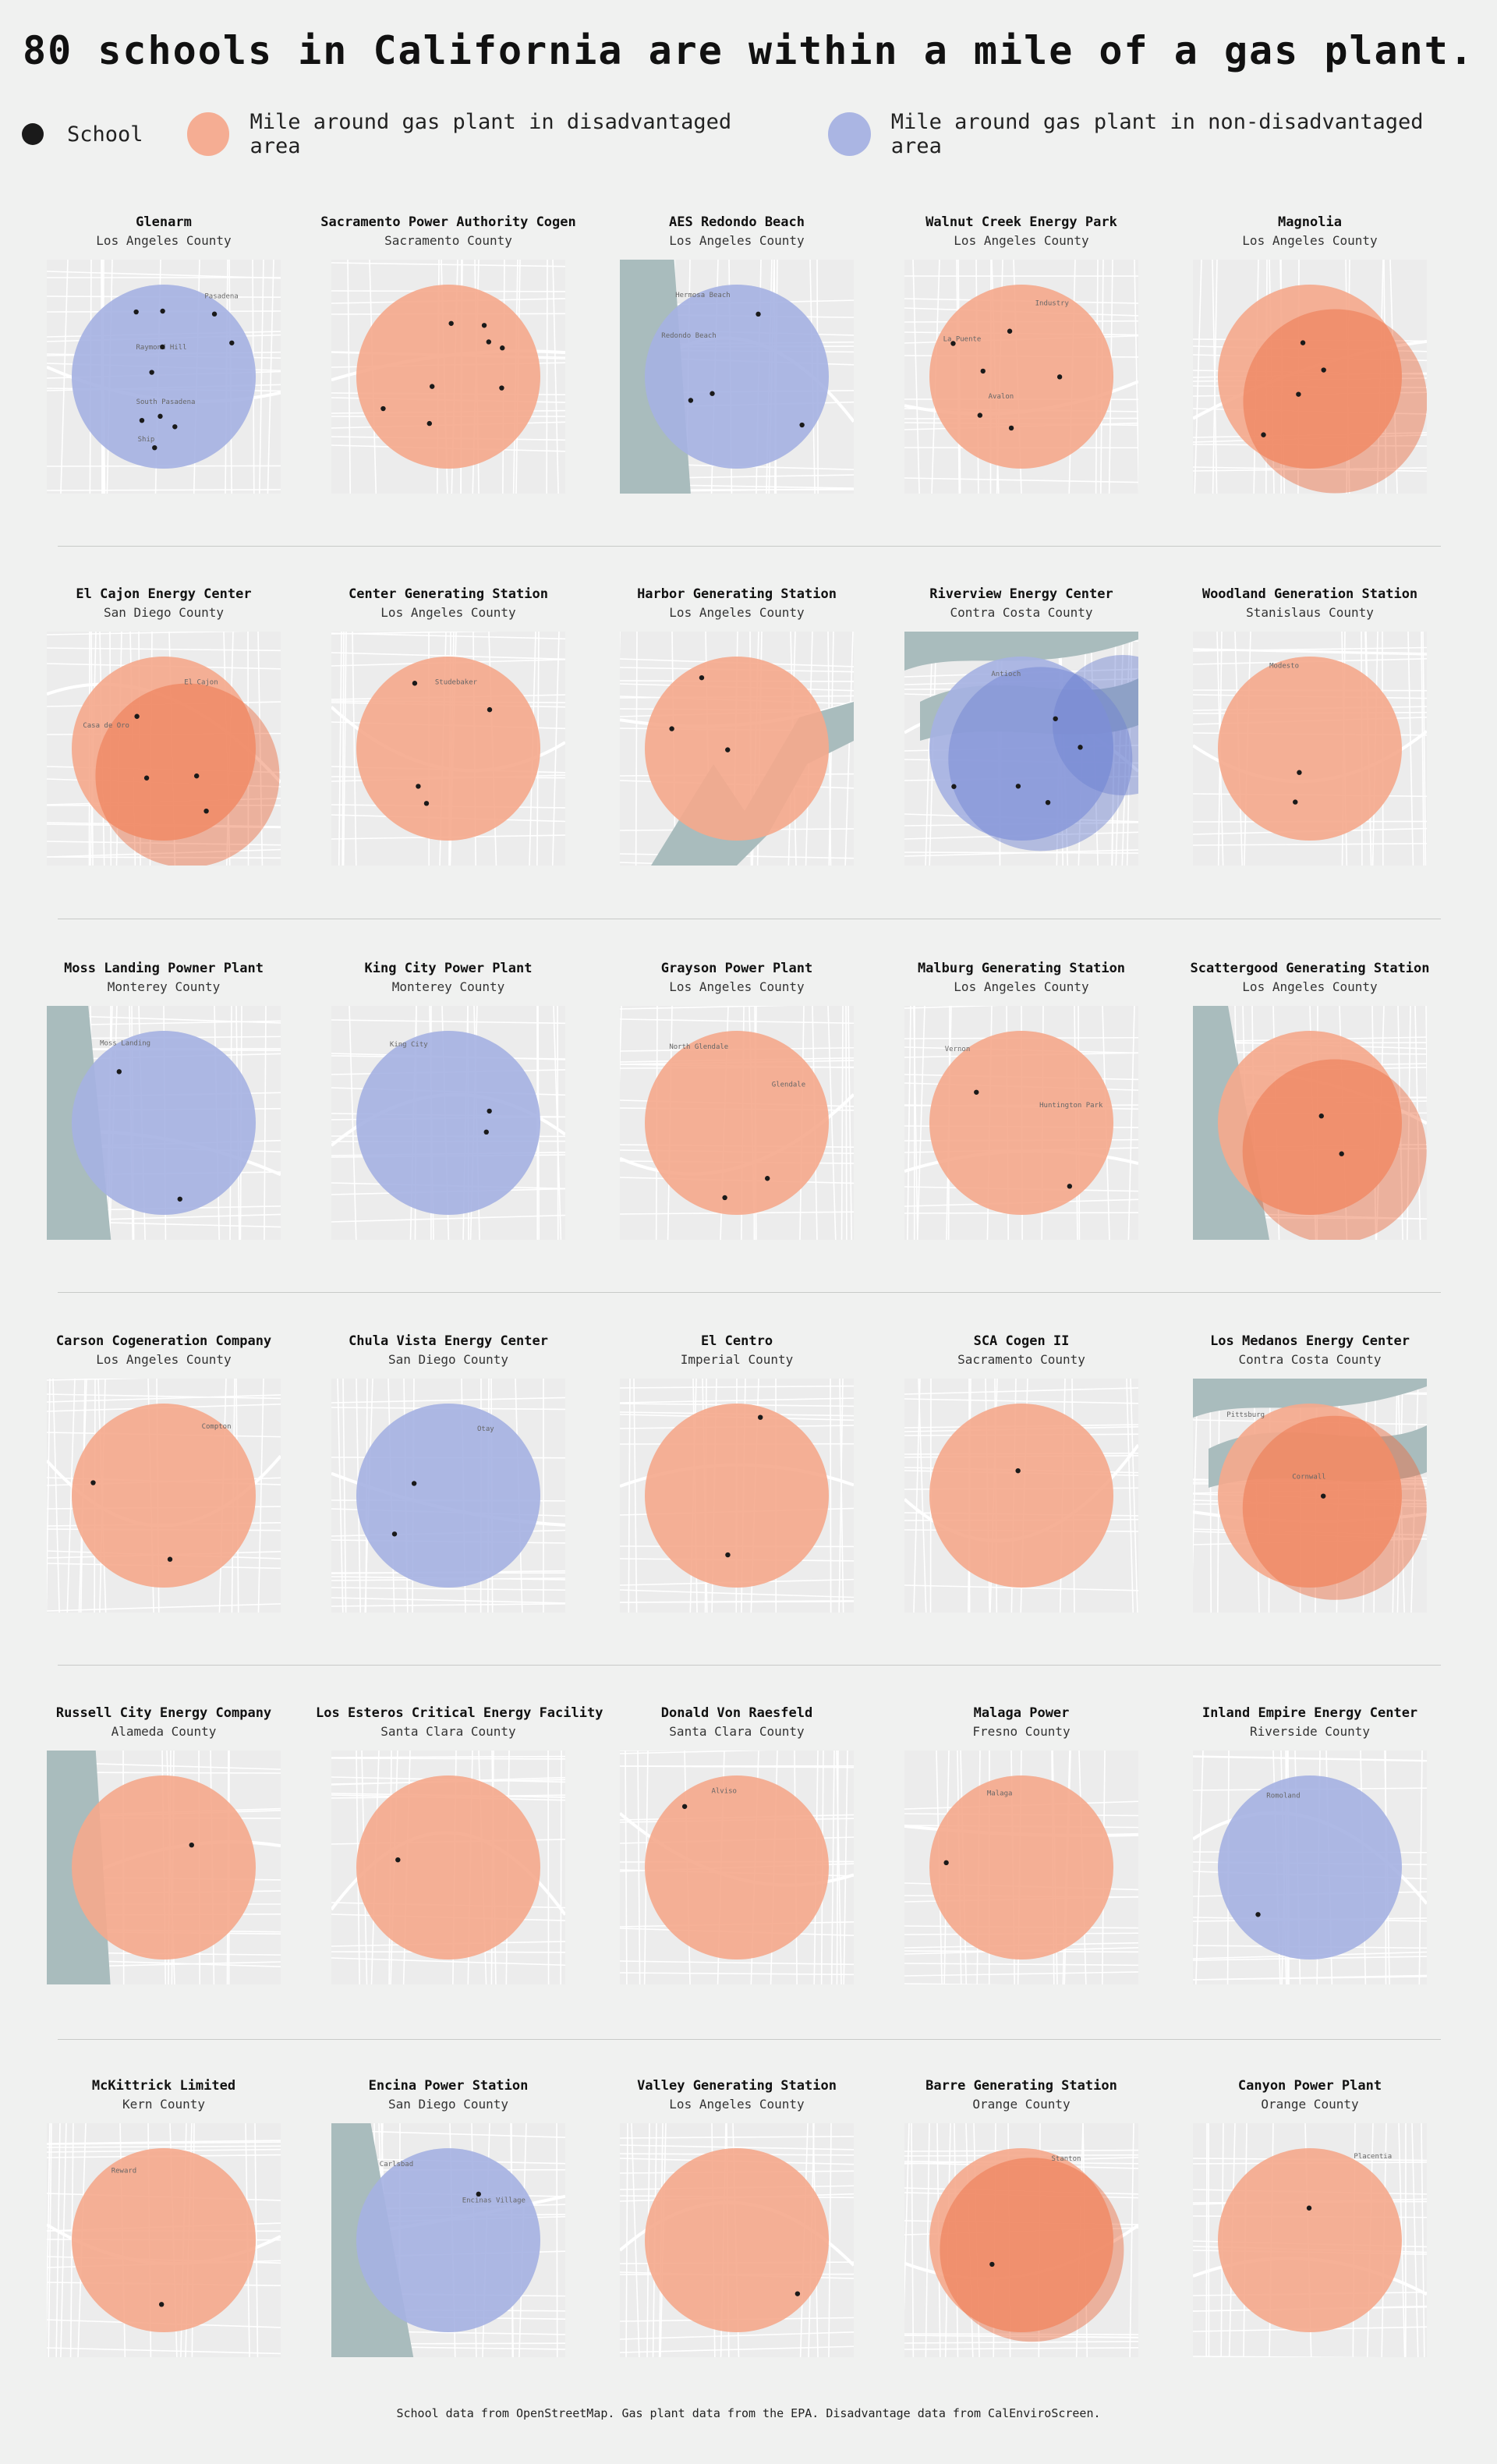 The width and height of the screenshot is (1497, 2464). Describe the element at coordinates (164, 222) in the screenshot. I see `plant-name: Glenarm` at that location.